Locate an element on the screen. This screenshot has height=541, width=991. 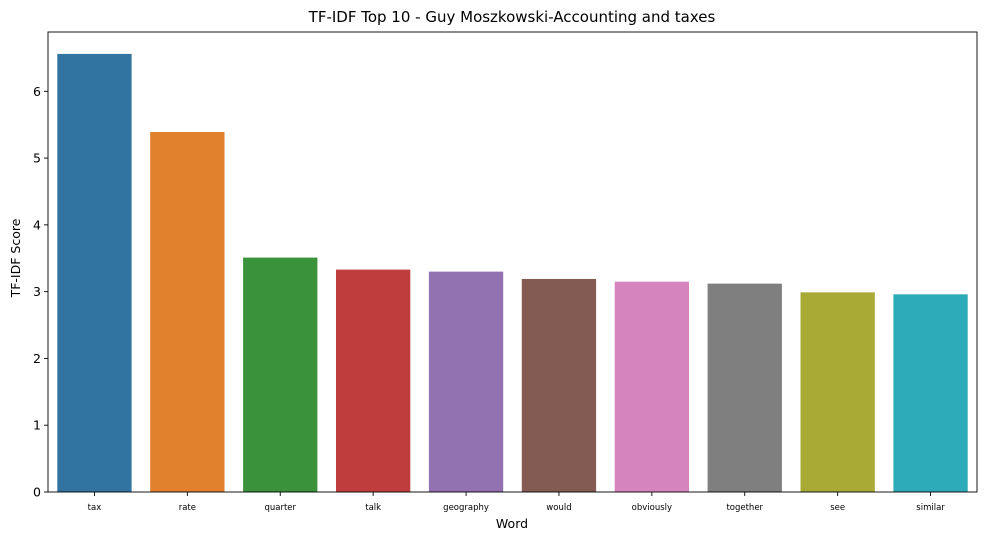
bar-would is located at coordinates (559, 385).